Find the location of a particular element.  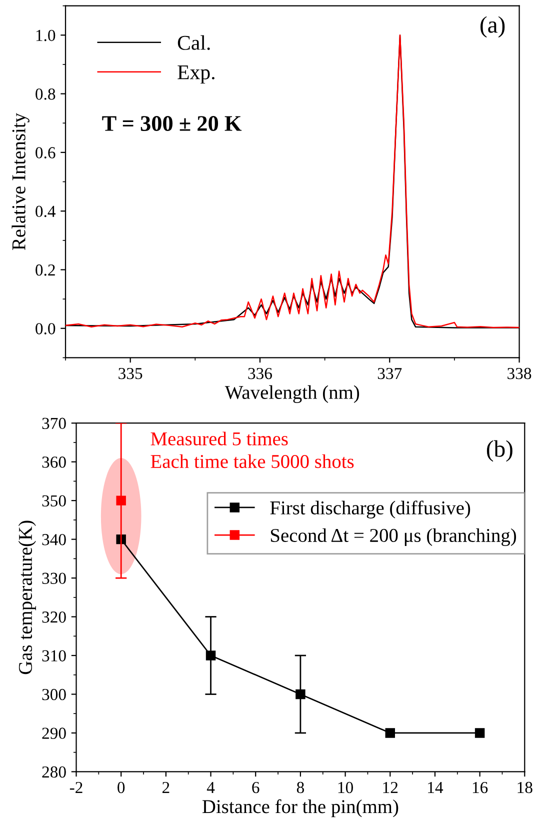

y-tick-label: 0.6 is located at coordinates (46, 152).